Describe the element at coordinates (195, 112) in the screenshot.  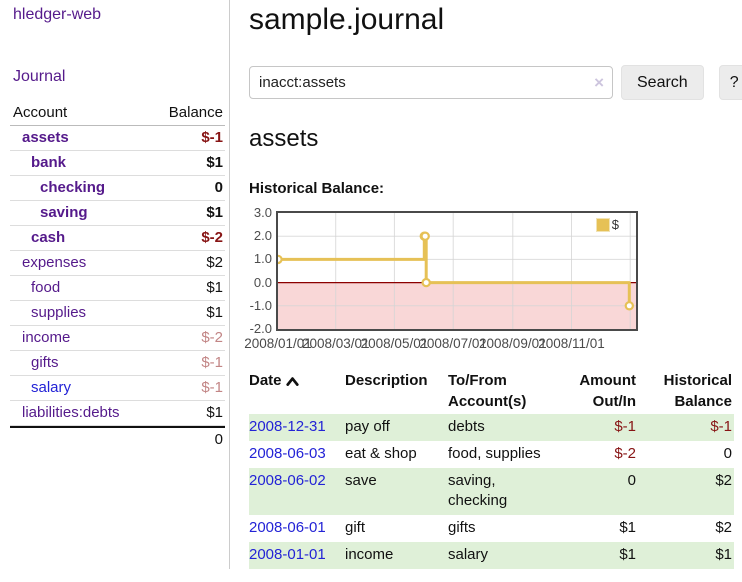
I see `balance-column-header: Balance` at that location.